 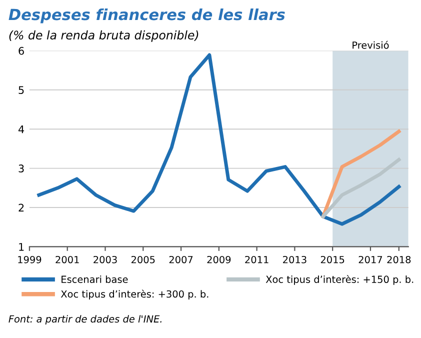 I want to click on legend-label: Escenari base, so click(x=95, y=279).